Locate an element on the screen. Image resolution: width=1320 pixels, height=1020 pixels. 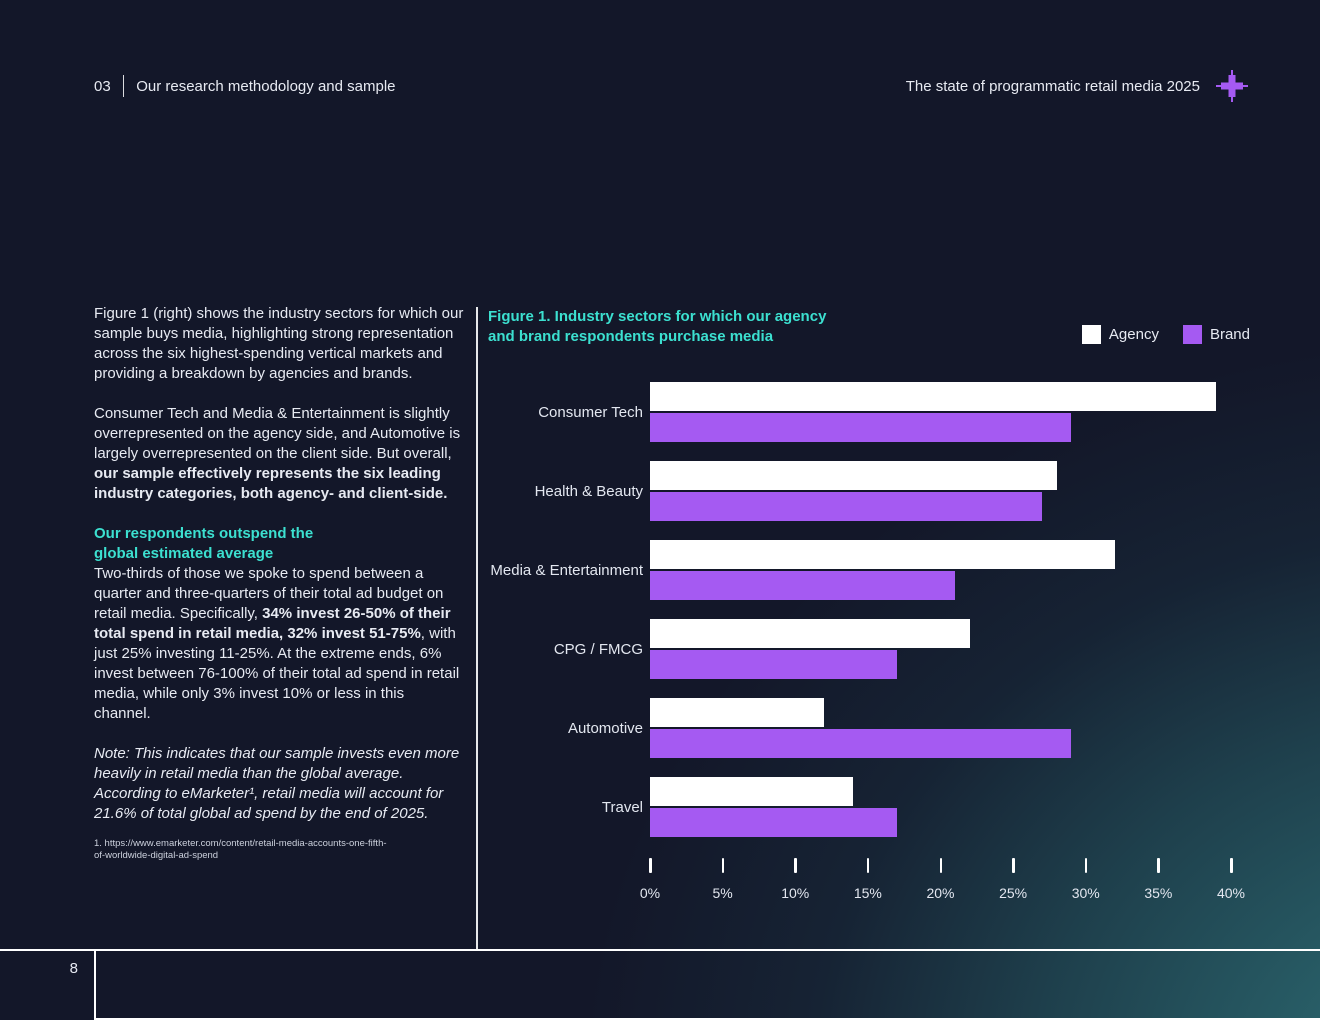
category-label: Consumer Tech is located at coordinates (590, 412).